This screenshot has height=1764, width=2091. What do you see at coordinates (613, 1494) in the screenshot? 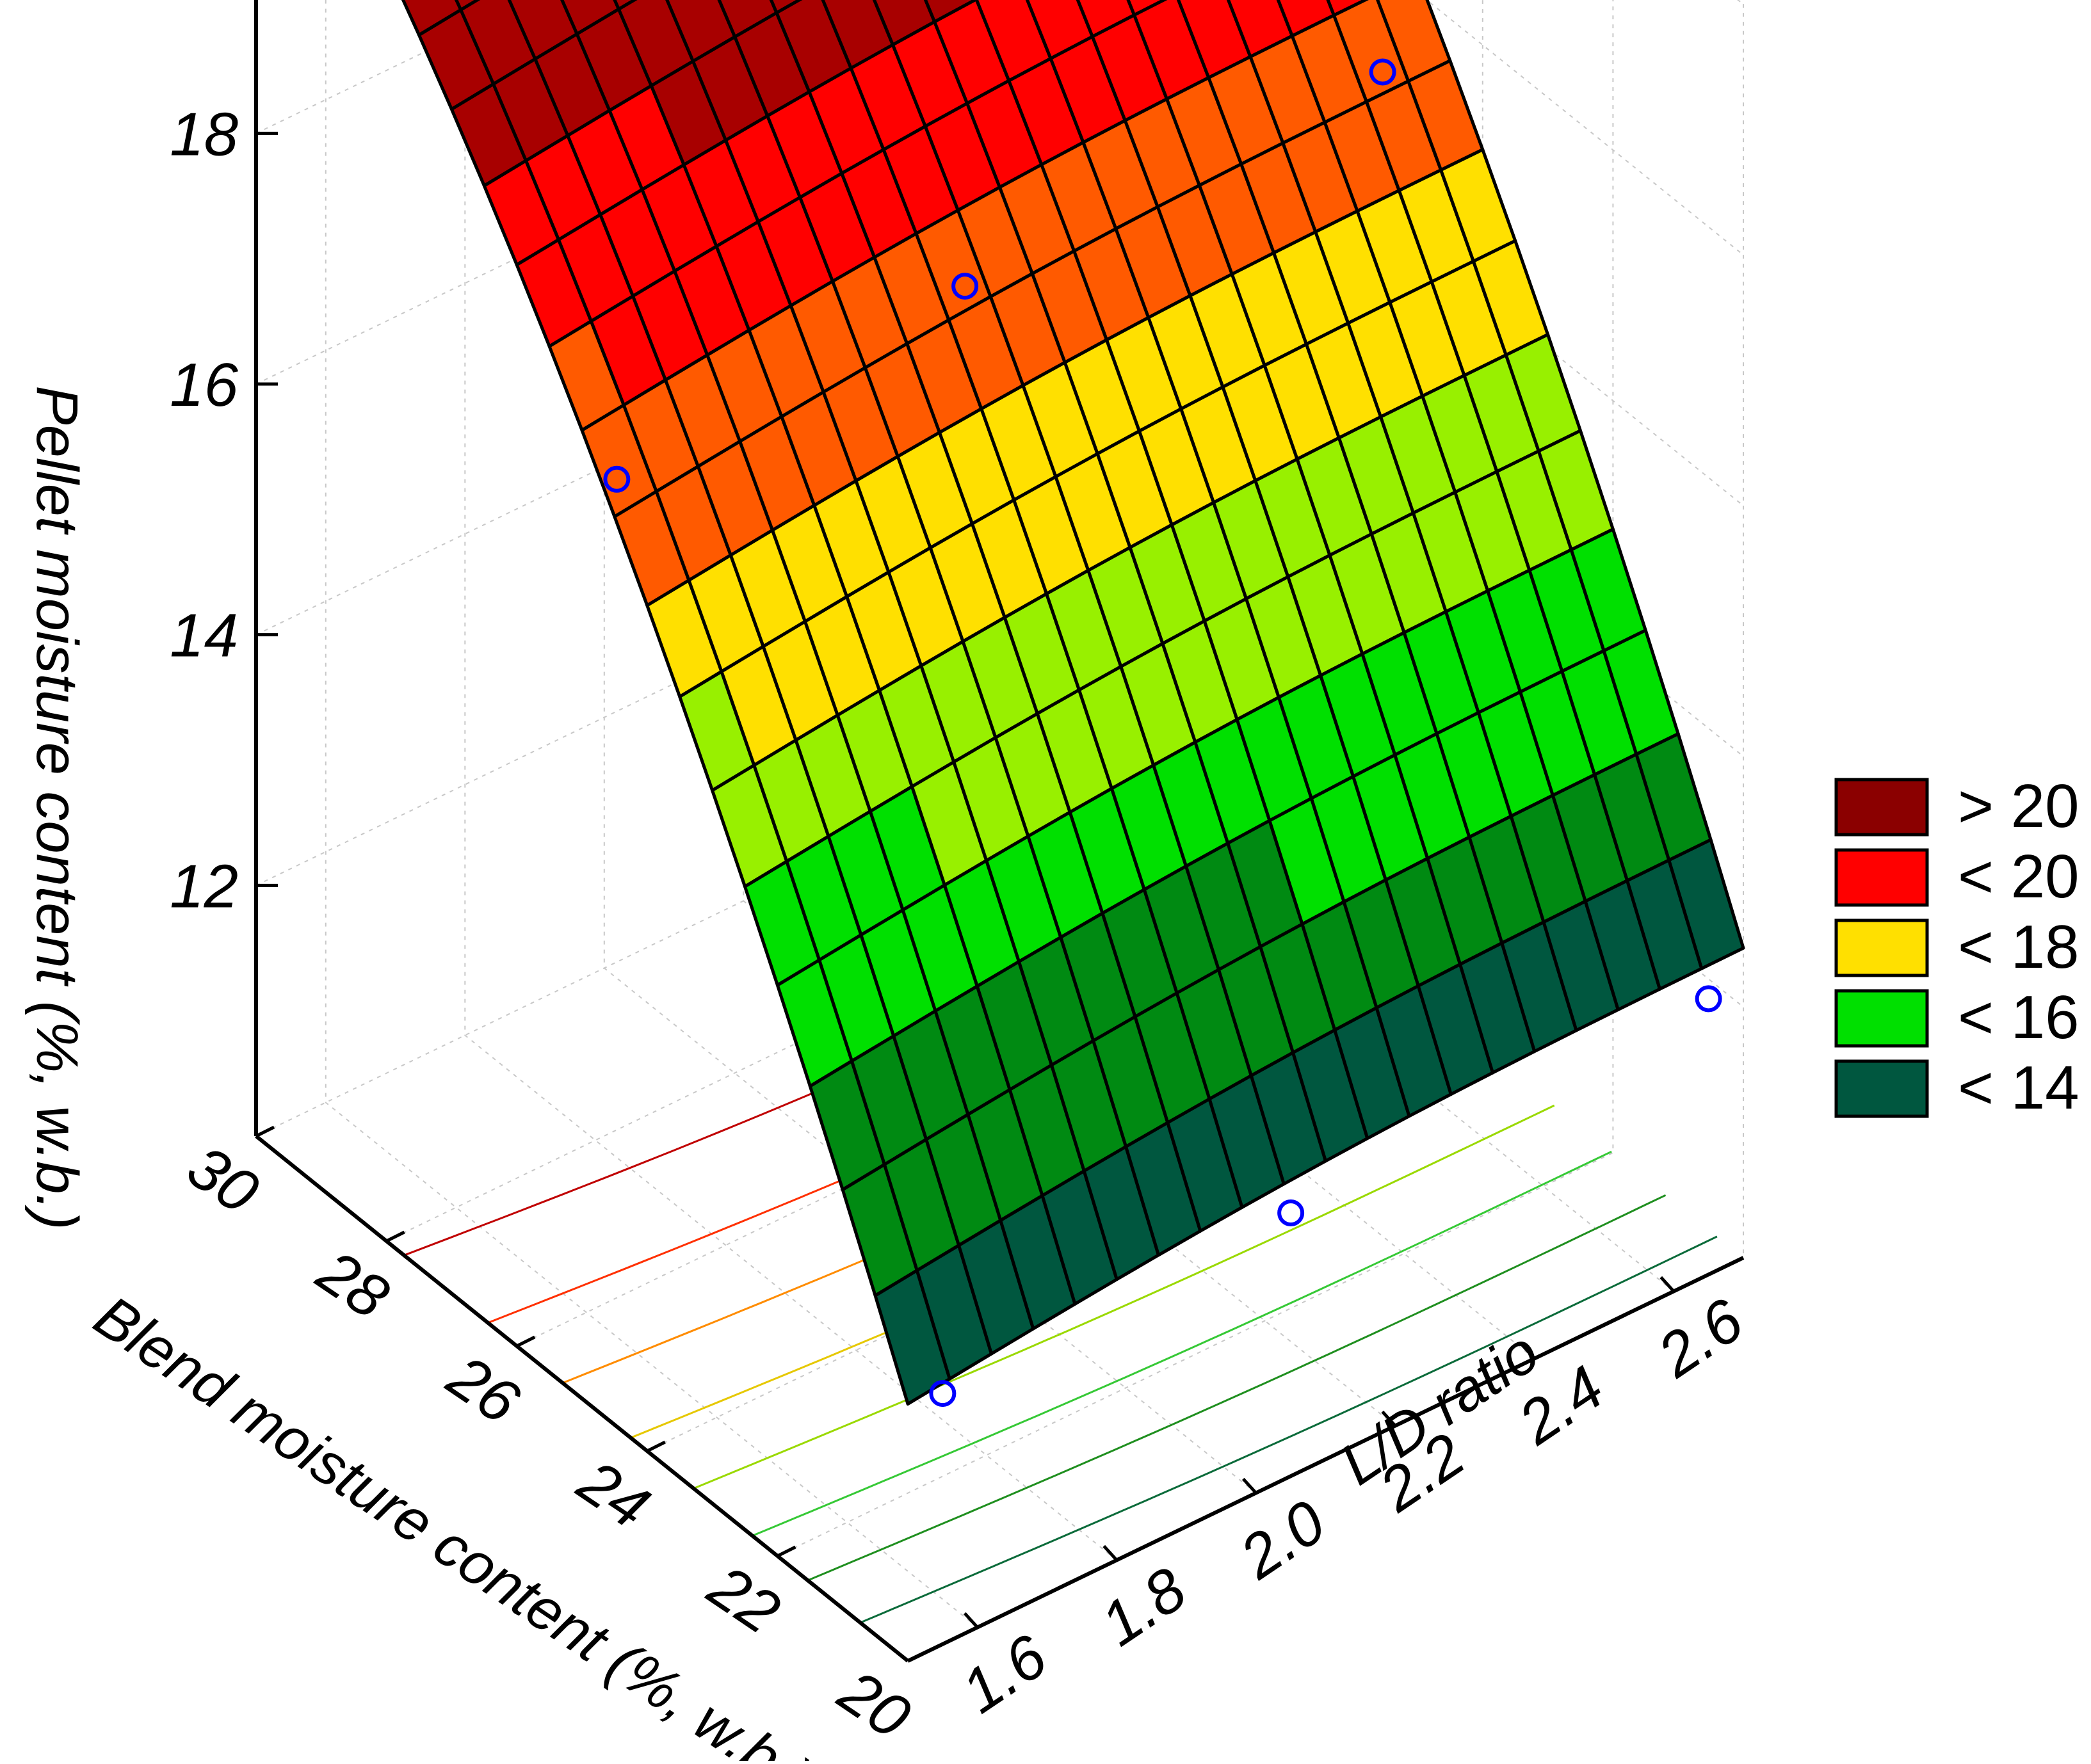
I see `y-tick-label: 24` at bounding box center [613, 1494].